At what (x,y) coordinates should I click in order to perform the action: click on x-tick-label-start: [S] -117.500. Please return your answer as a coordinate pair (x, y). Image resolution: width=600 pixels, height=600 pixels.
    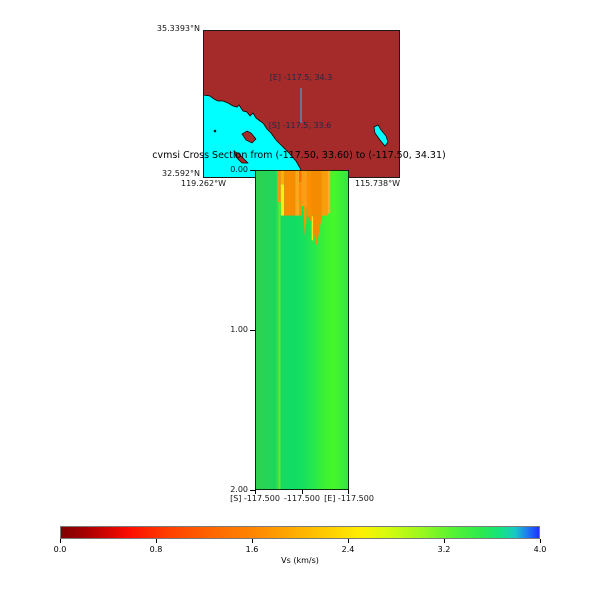
    Looking at the image, I should click on (255, 498).